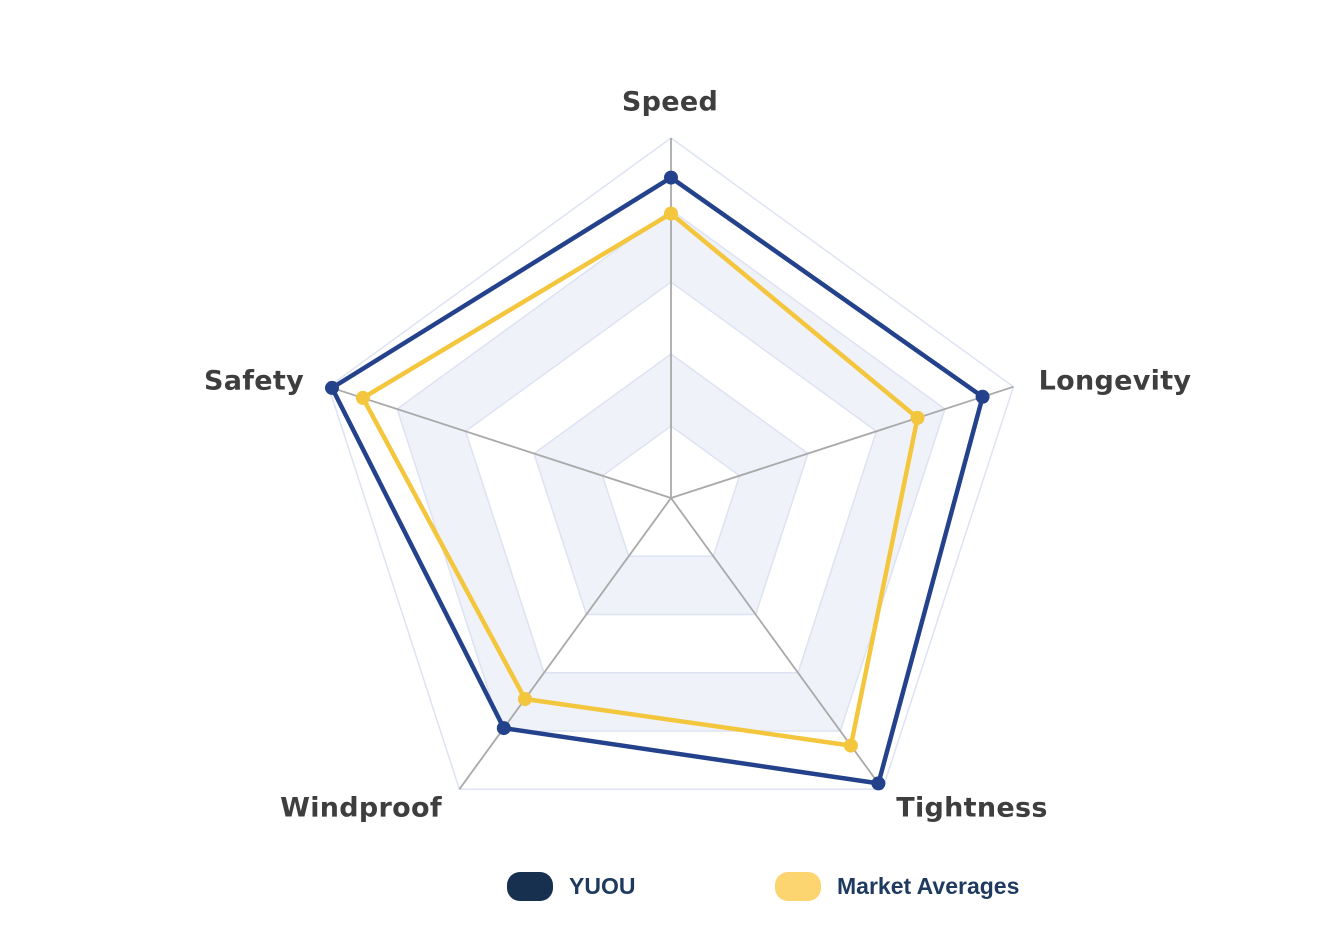 Image resolution: width=1320 pixels, height=940 pixels. I want to click on series-0-point-speed, so click(671, 177).